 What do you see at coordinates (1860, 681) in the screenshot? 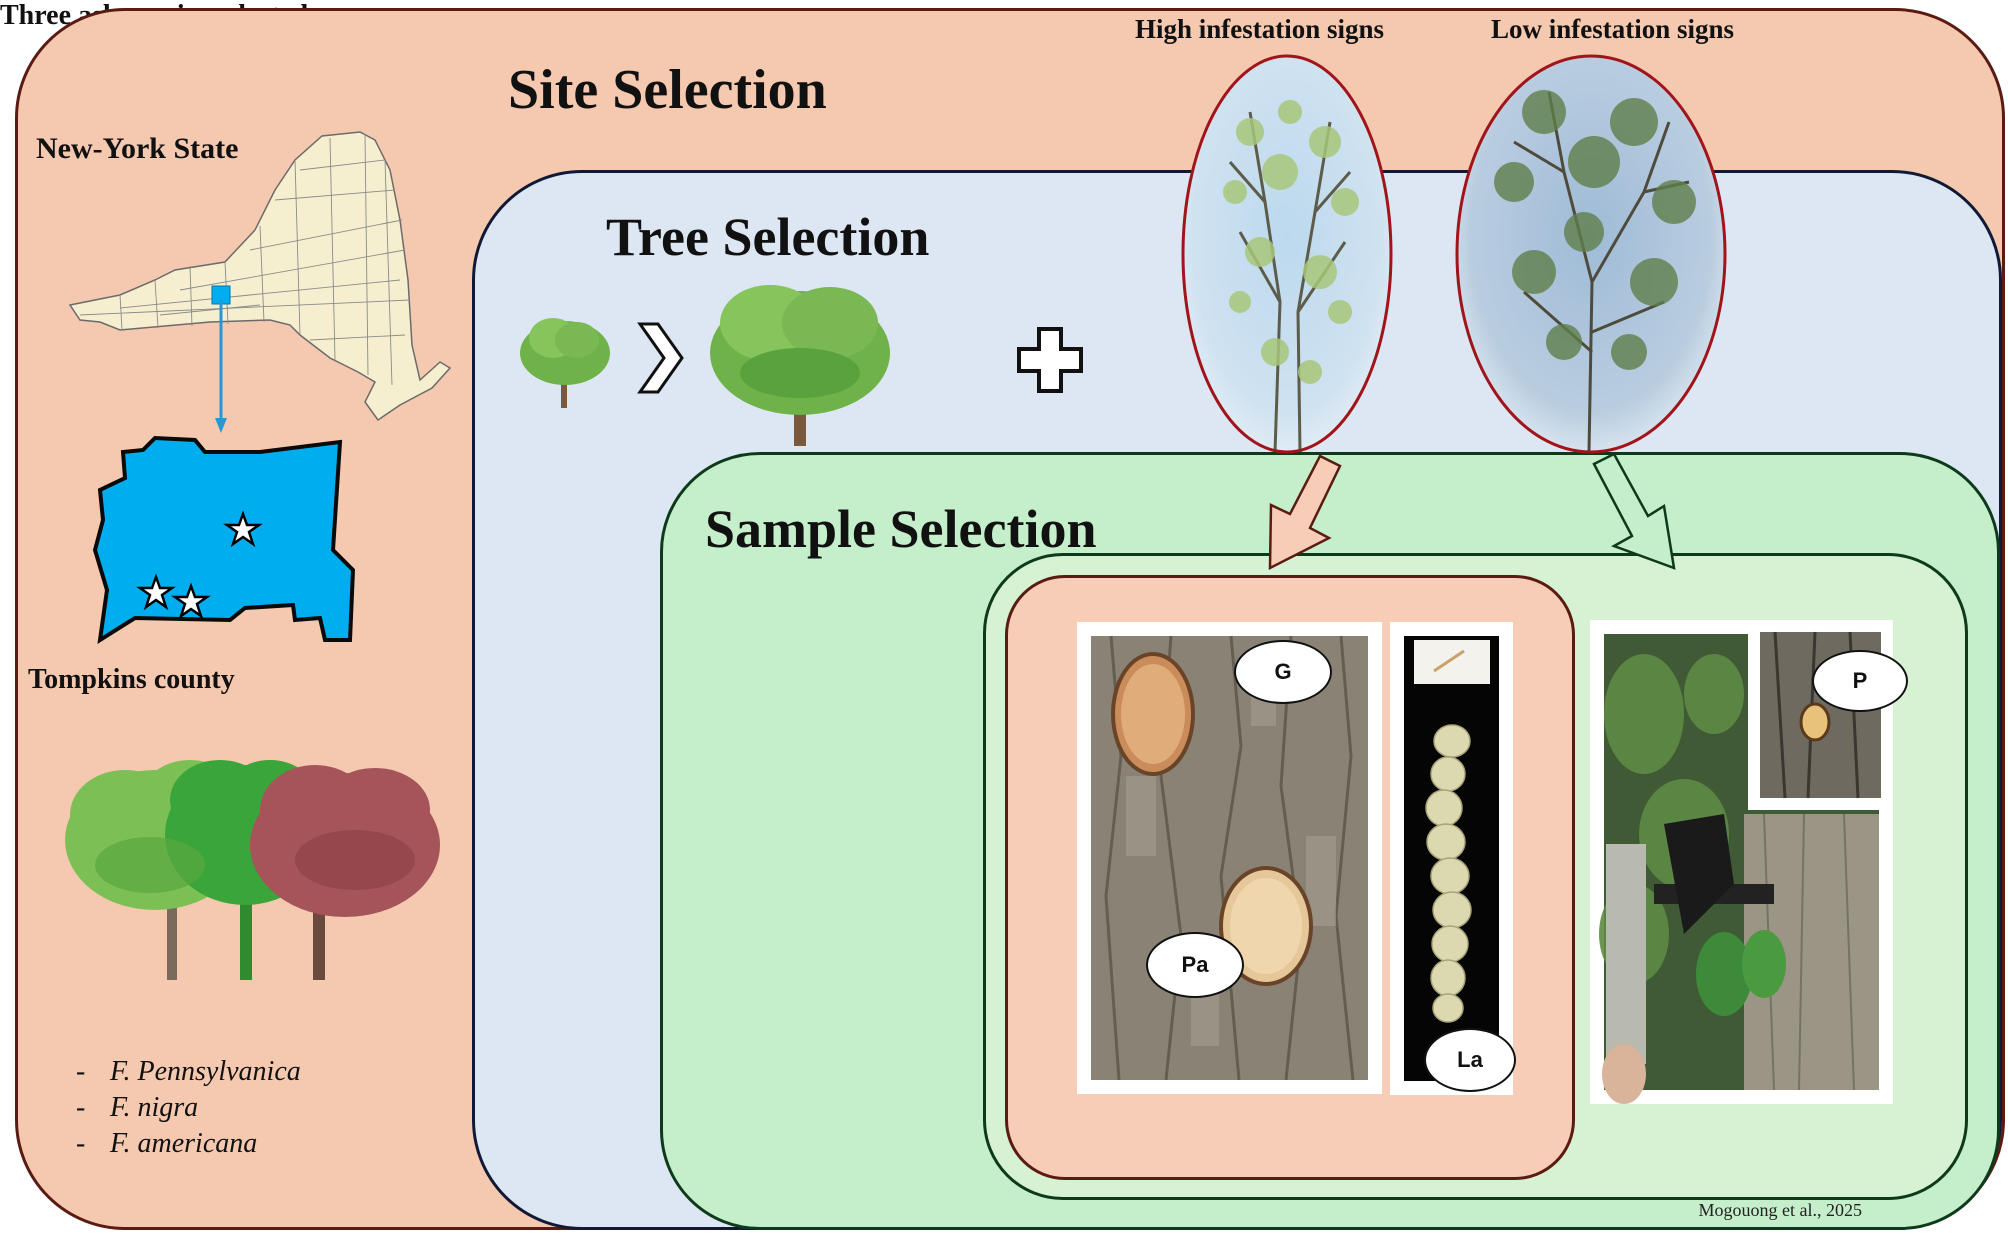
I see `phloem-label: P` at bounding box center [1860, 681].